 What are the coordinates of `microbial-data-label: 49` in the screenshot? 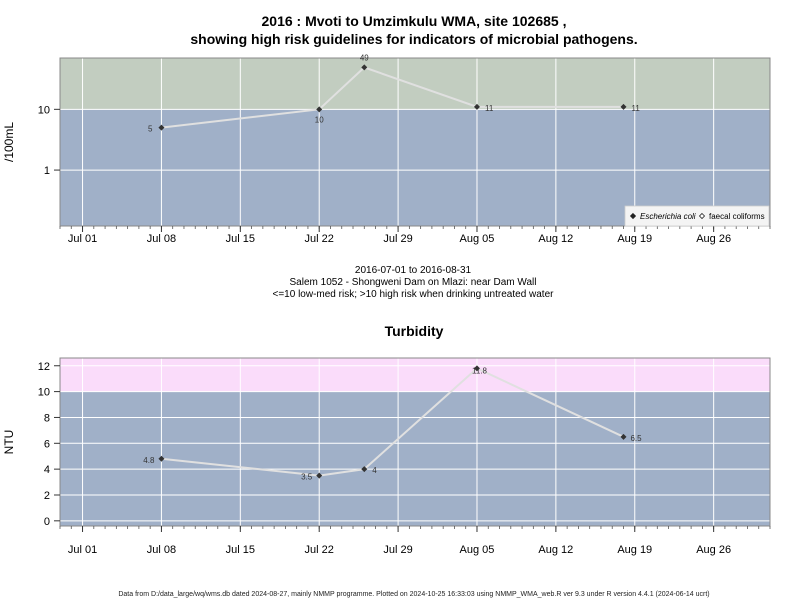 It's located at (364, 57).